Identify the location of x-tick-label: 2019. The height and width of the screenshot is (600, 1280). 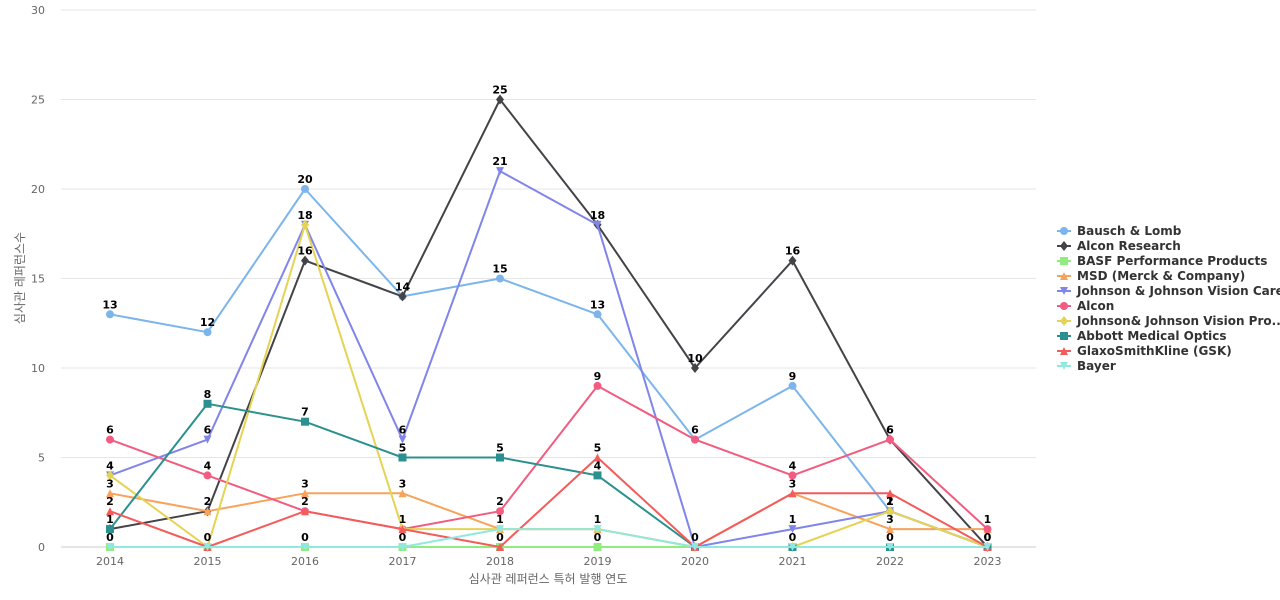
(598, 561).